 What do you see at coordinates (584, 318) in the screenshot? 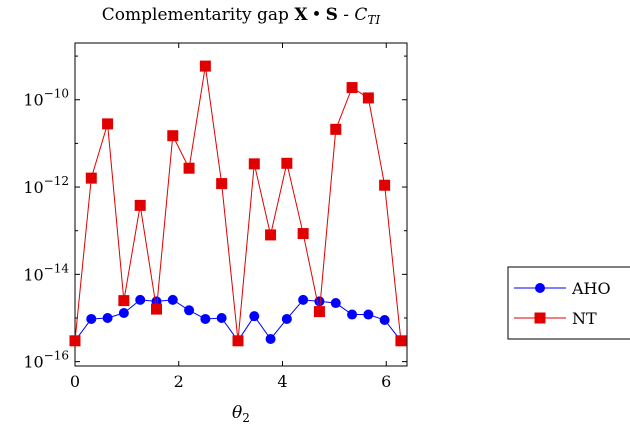
I see `legend-label-nt: NT` at bounding box center [584, 318].